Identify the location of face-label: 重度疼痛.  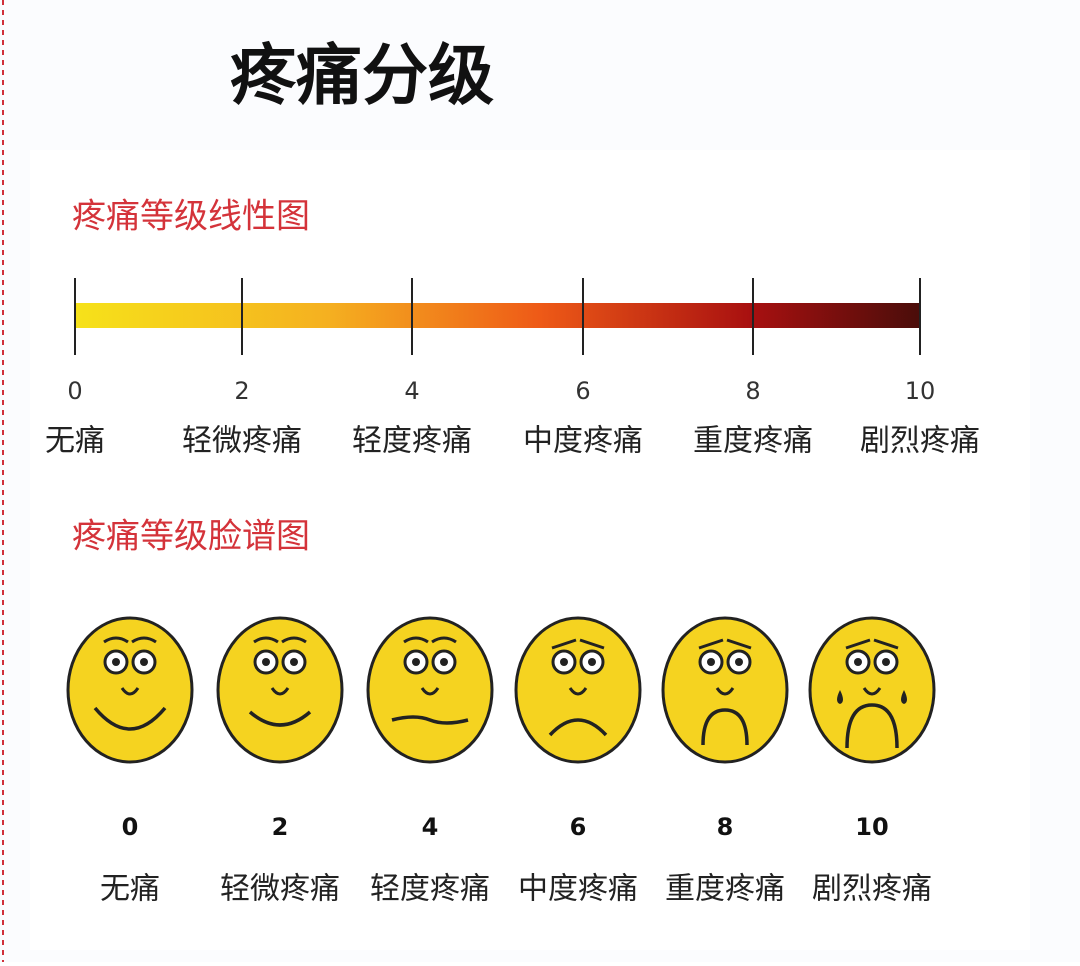
(725, 889).